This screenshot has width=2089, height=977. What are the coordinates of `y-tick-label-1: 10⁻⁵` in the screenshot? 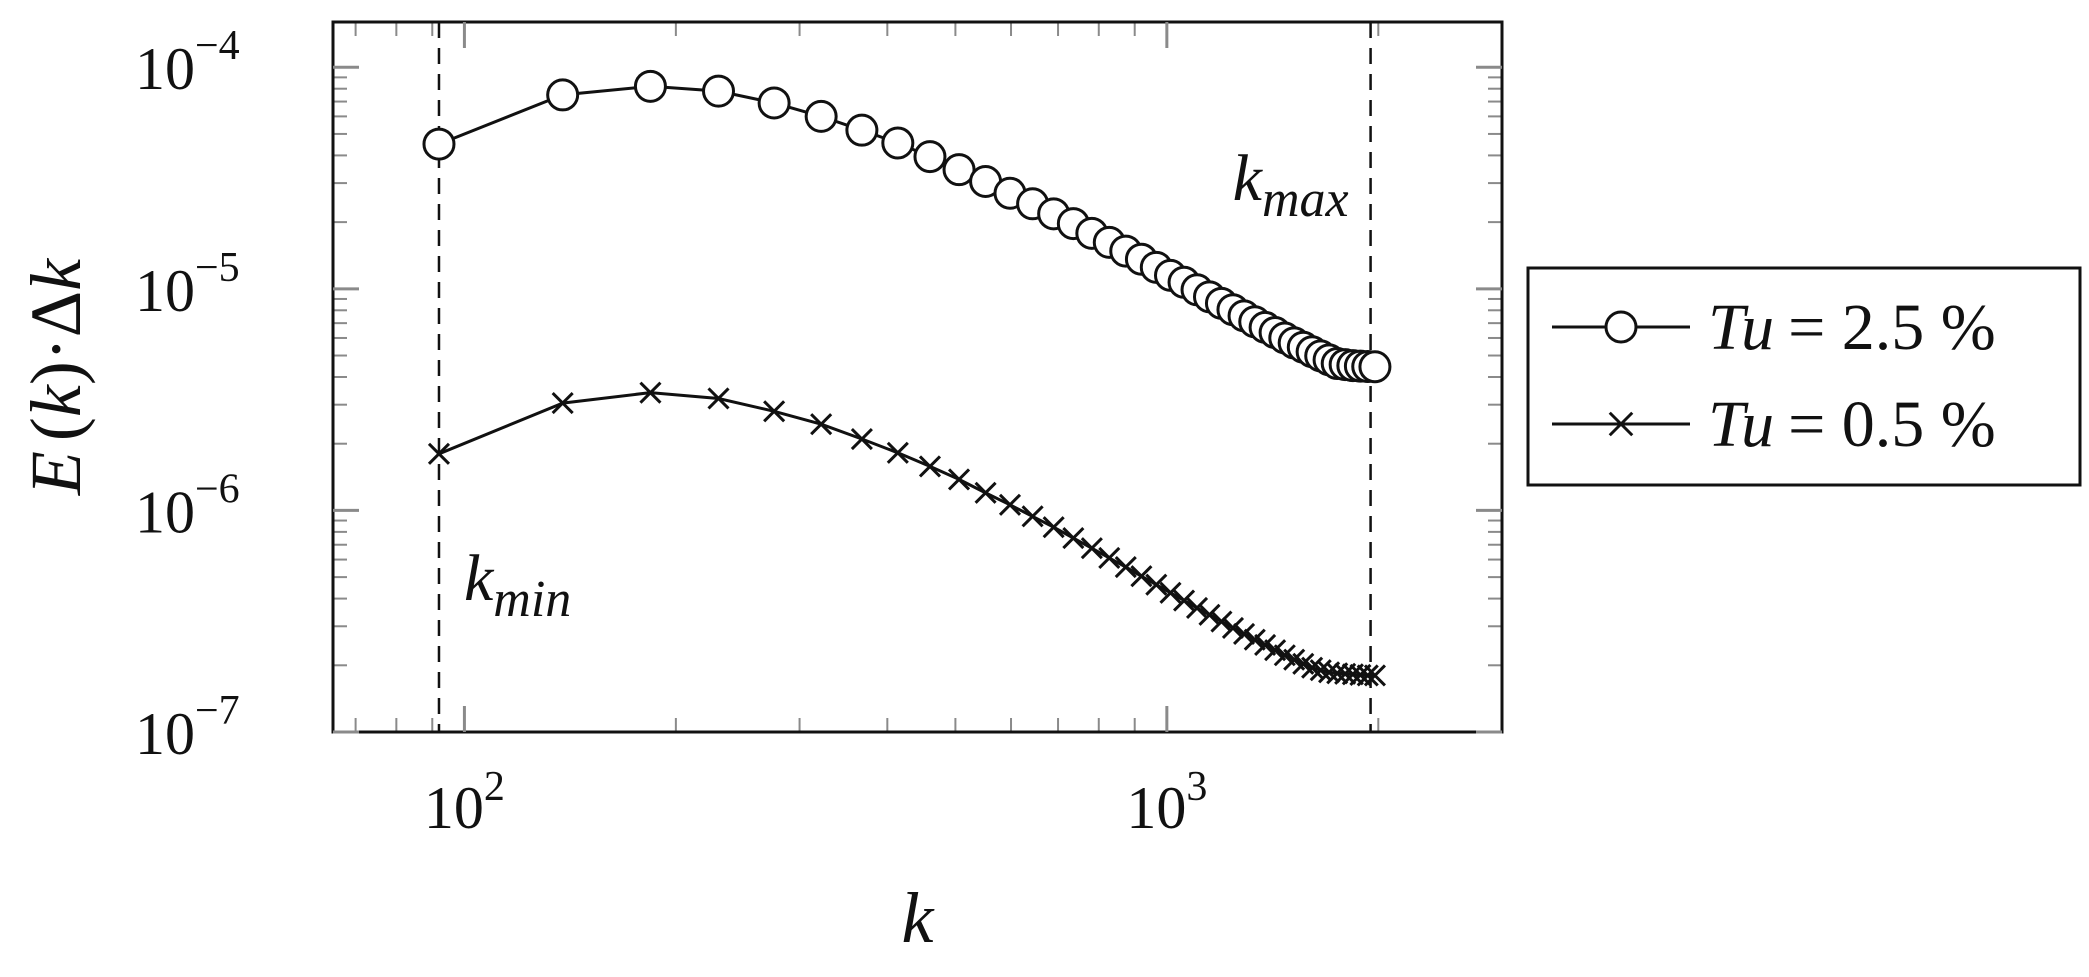 It's located at (187, 284).